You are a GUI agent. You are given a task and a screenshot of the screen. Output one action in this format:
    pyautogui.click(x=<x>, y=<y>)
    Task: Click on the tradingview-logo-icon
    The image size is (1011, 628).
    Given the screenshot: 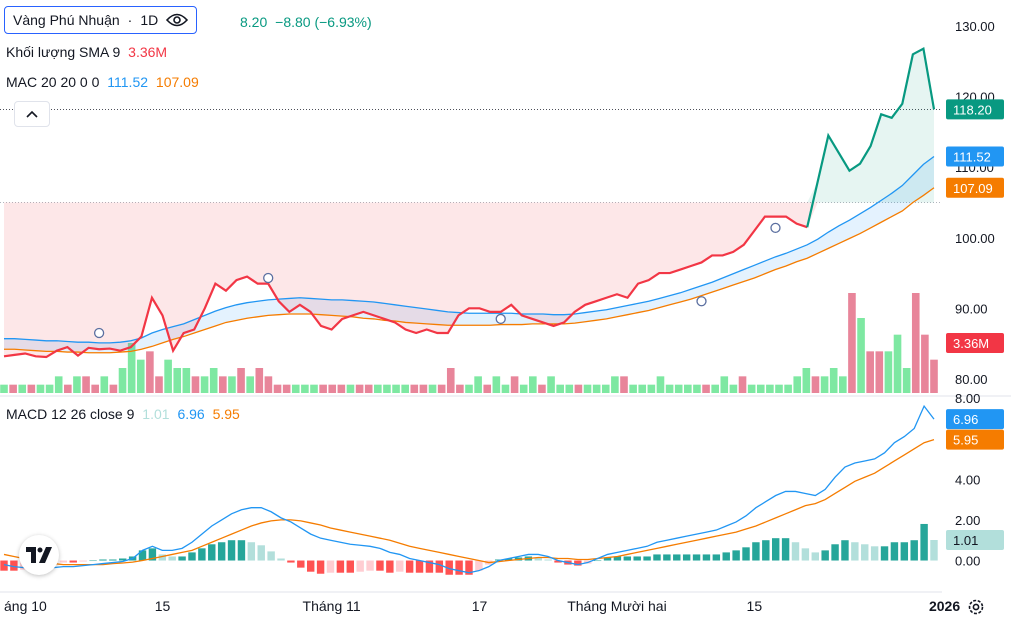 What is the action you would take?
    pyautogui.click(x=39, y=555)
    